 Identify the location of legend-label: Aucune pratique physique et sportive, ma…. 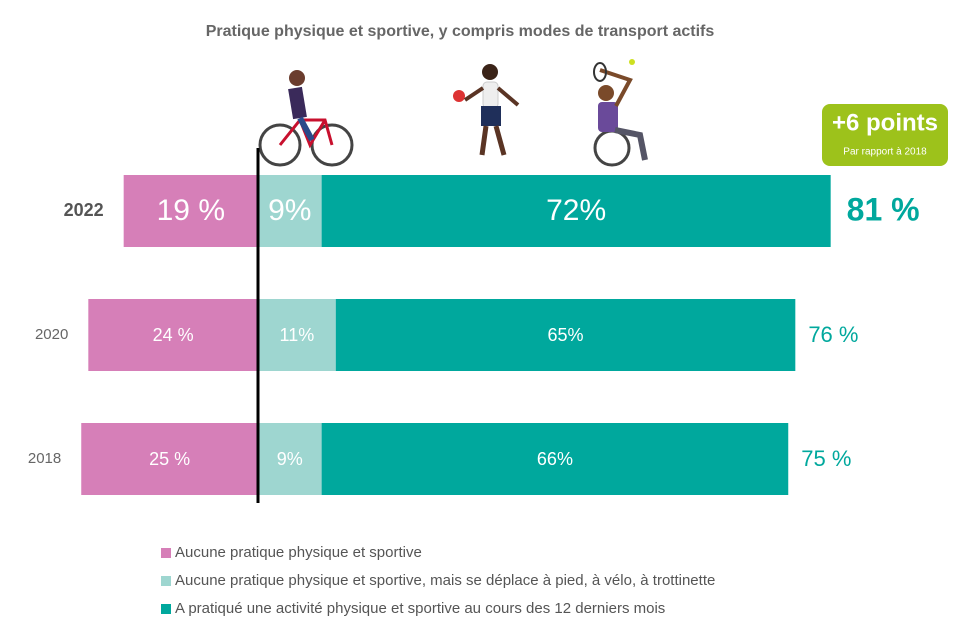
(445, 580).